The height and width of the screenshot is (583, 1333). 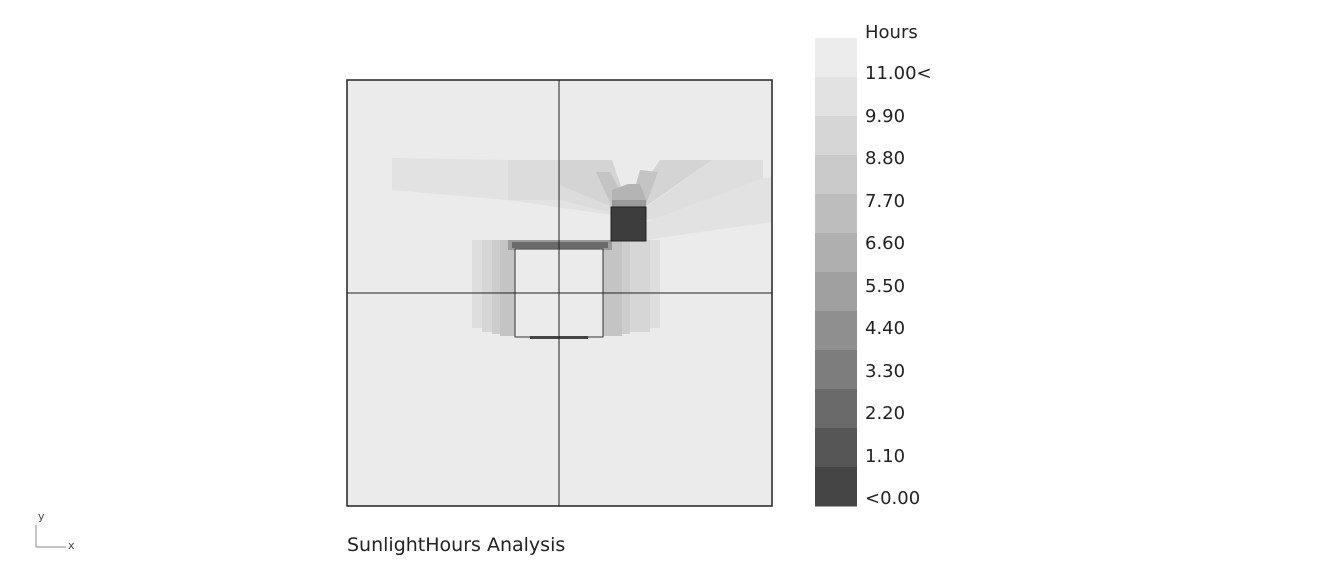 What do you see at coordinates (582, 199) in the screenshot?
I see `shadow-fan-small-block` at bounding box center [582, 199].